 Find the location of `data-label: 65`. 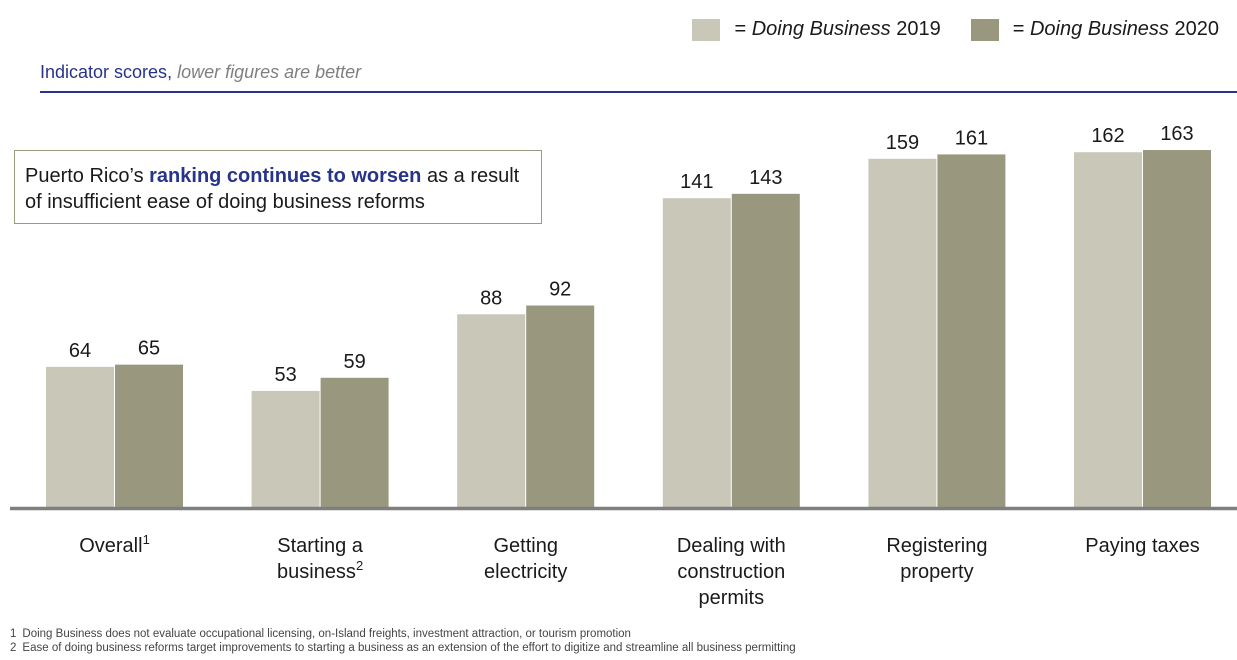

data-label: 65 is located at coordinates (149, 349).